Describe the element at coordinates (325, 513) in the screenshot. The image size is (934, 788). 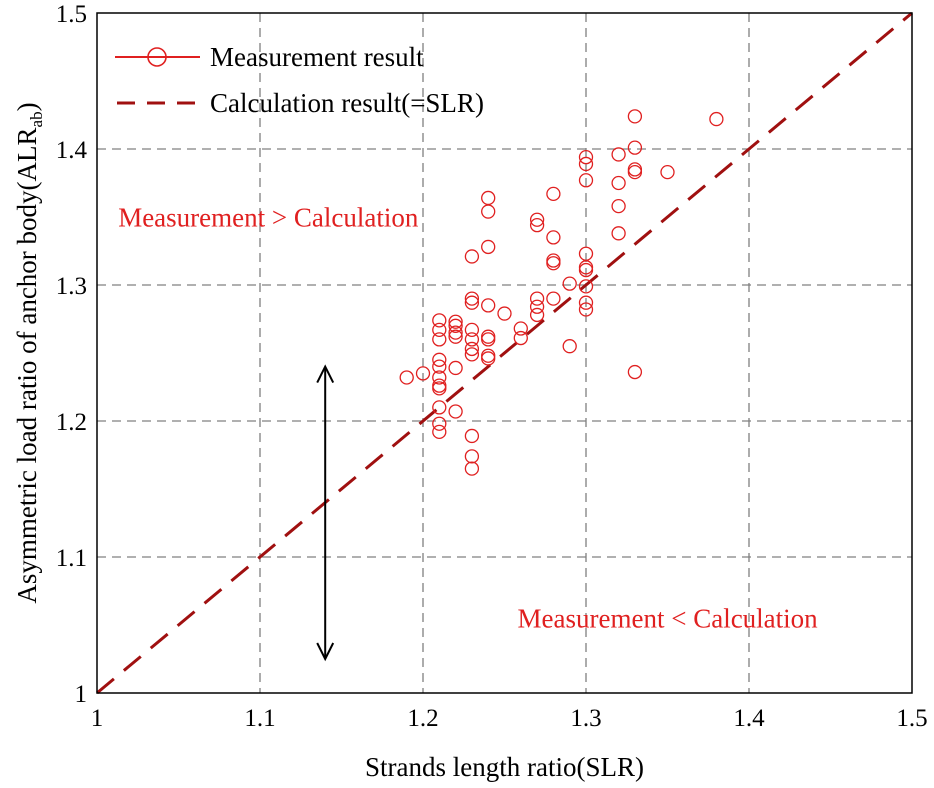
I see `double-arrow` at that location.